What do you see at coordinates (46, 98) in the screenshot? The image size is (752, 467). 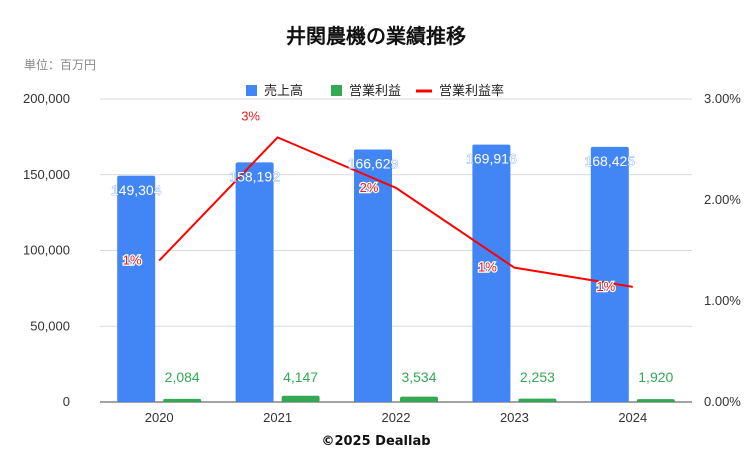 I see `y-left-tick-label: 200,000` at bounding box center [46, 98].